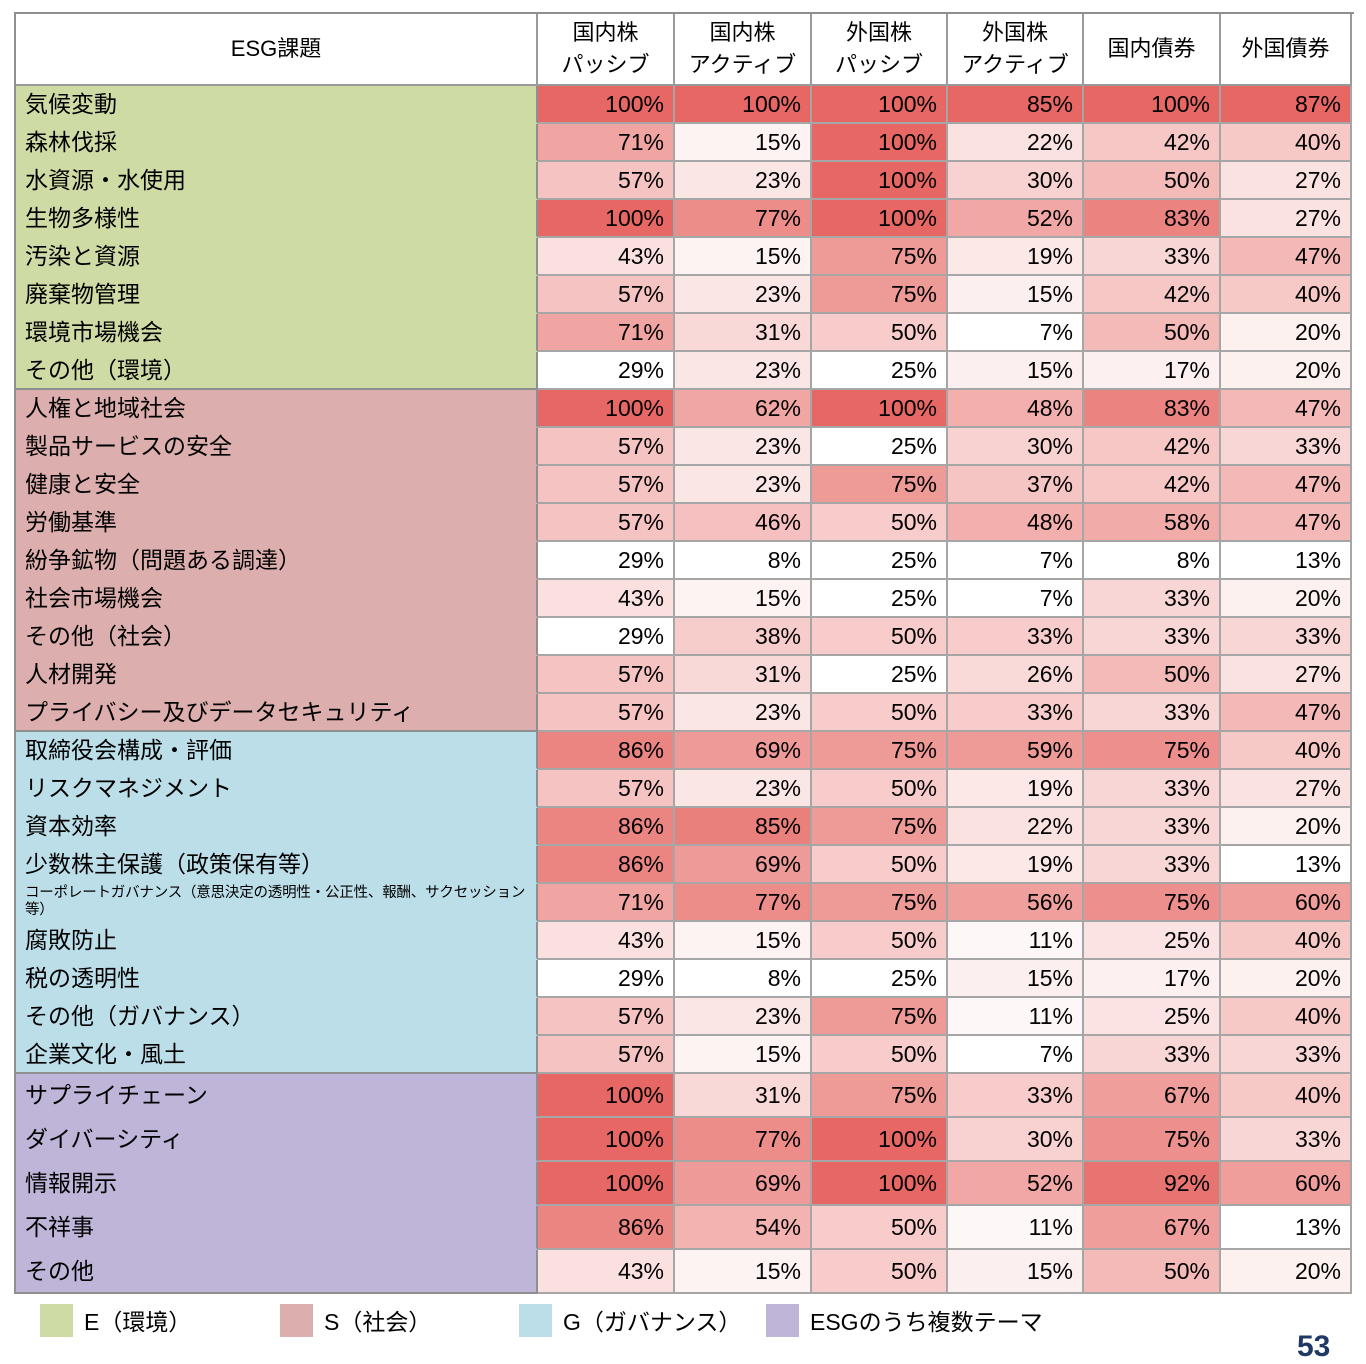 The height and width of the screenshot is (1364, 1366). Describe the element at coordinates (277, 789) in the screenshot. I see `row-label: リスクマネジメント` at that location.